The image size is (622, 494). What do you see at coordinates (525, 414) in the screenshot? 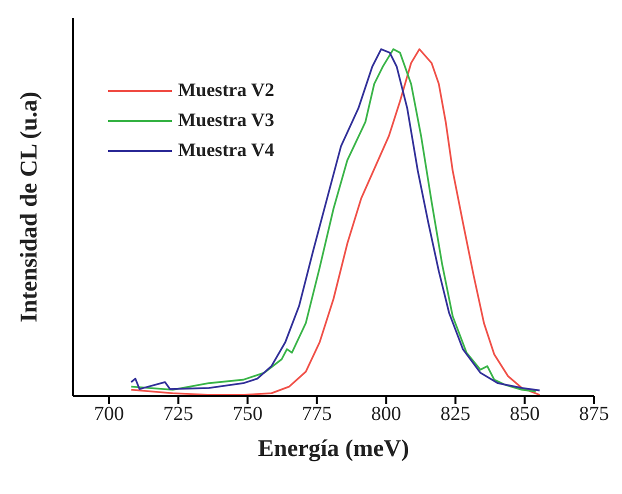
I see `x-tick-label: 850` at bounding box center [525, 414].